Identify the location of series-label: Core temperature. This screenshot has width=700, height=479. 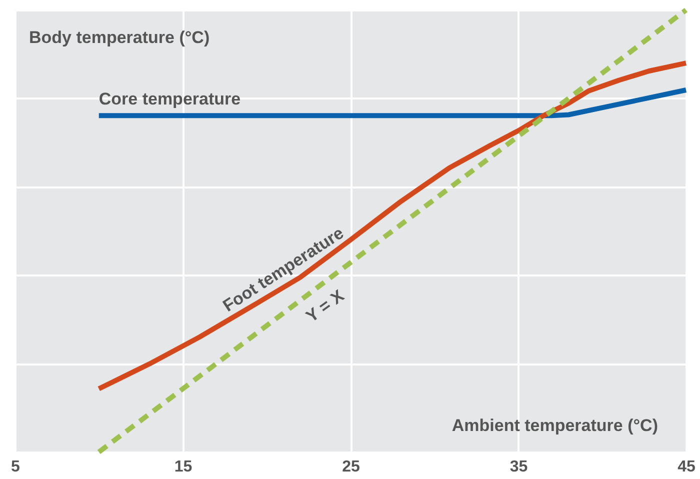
(169, 99).